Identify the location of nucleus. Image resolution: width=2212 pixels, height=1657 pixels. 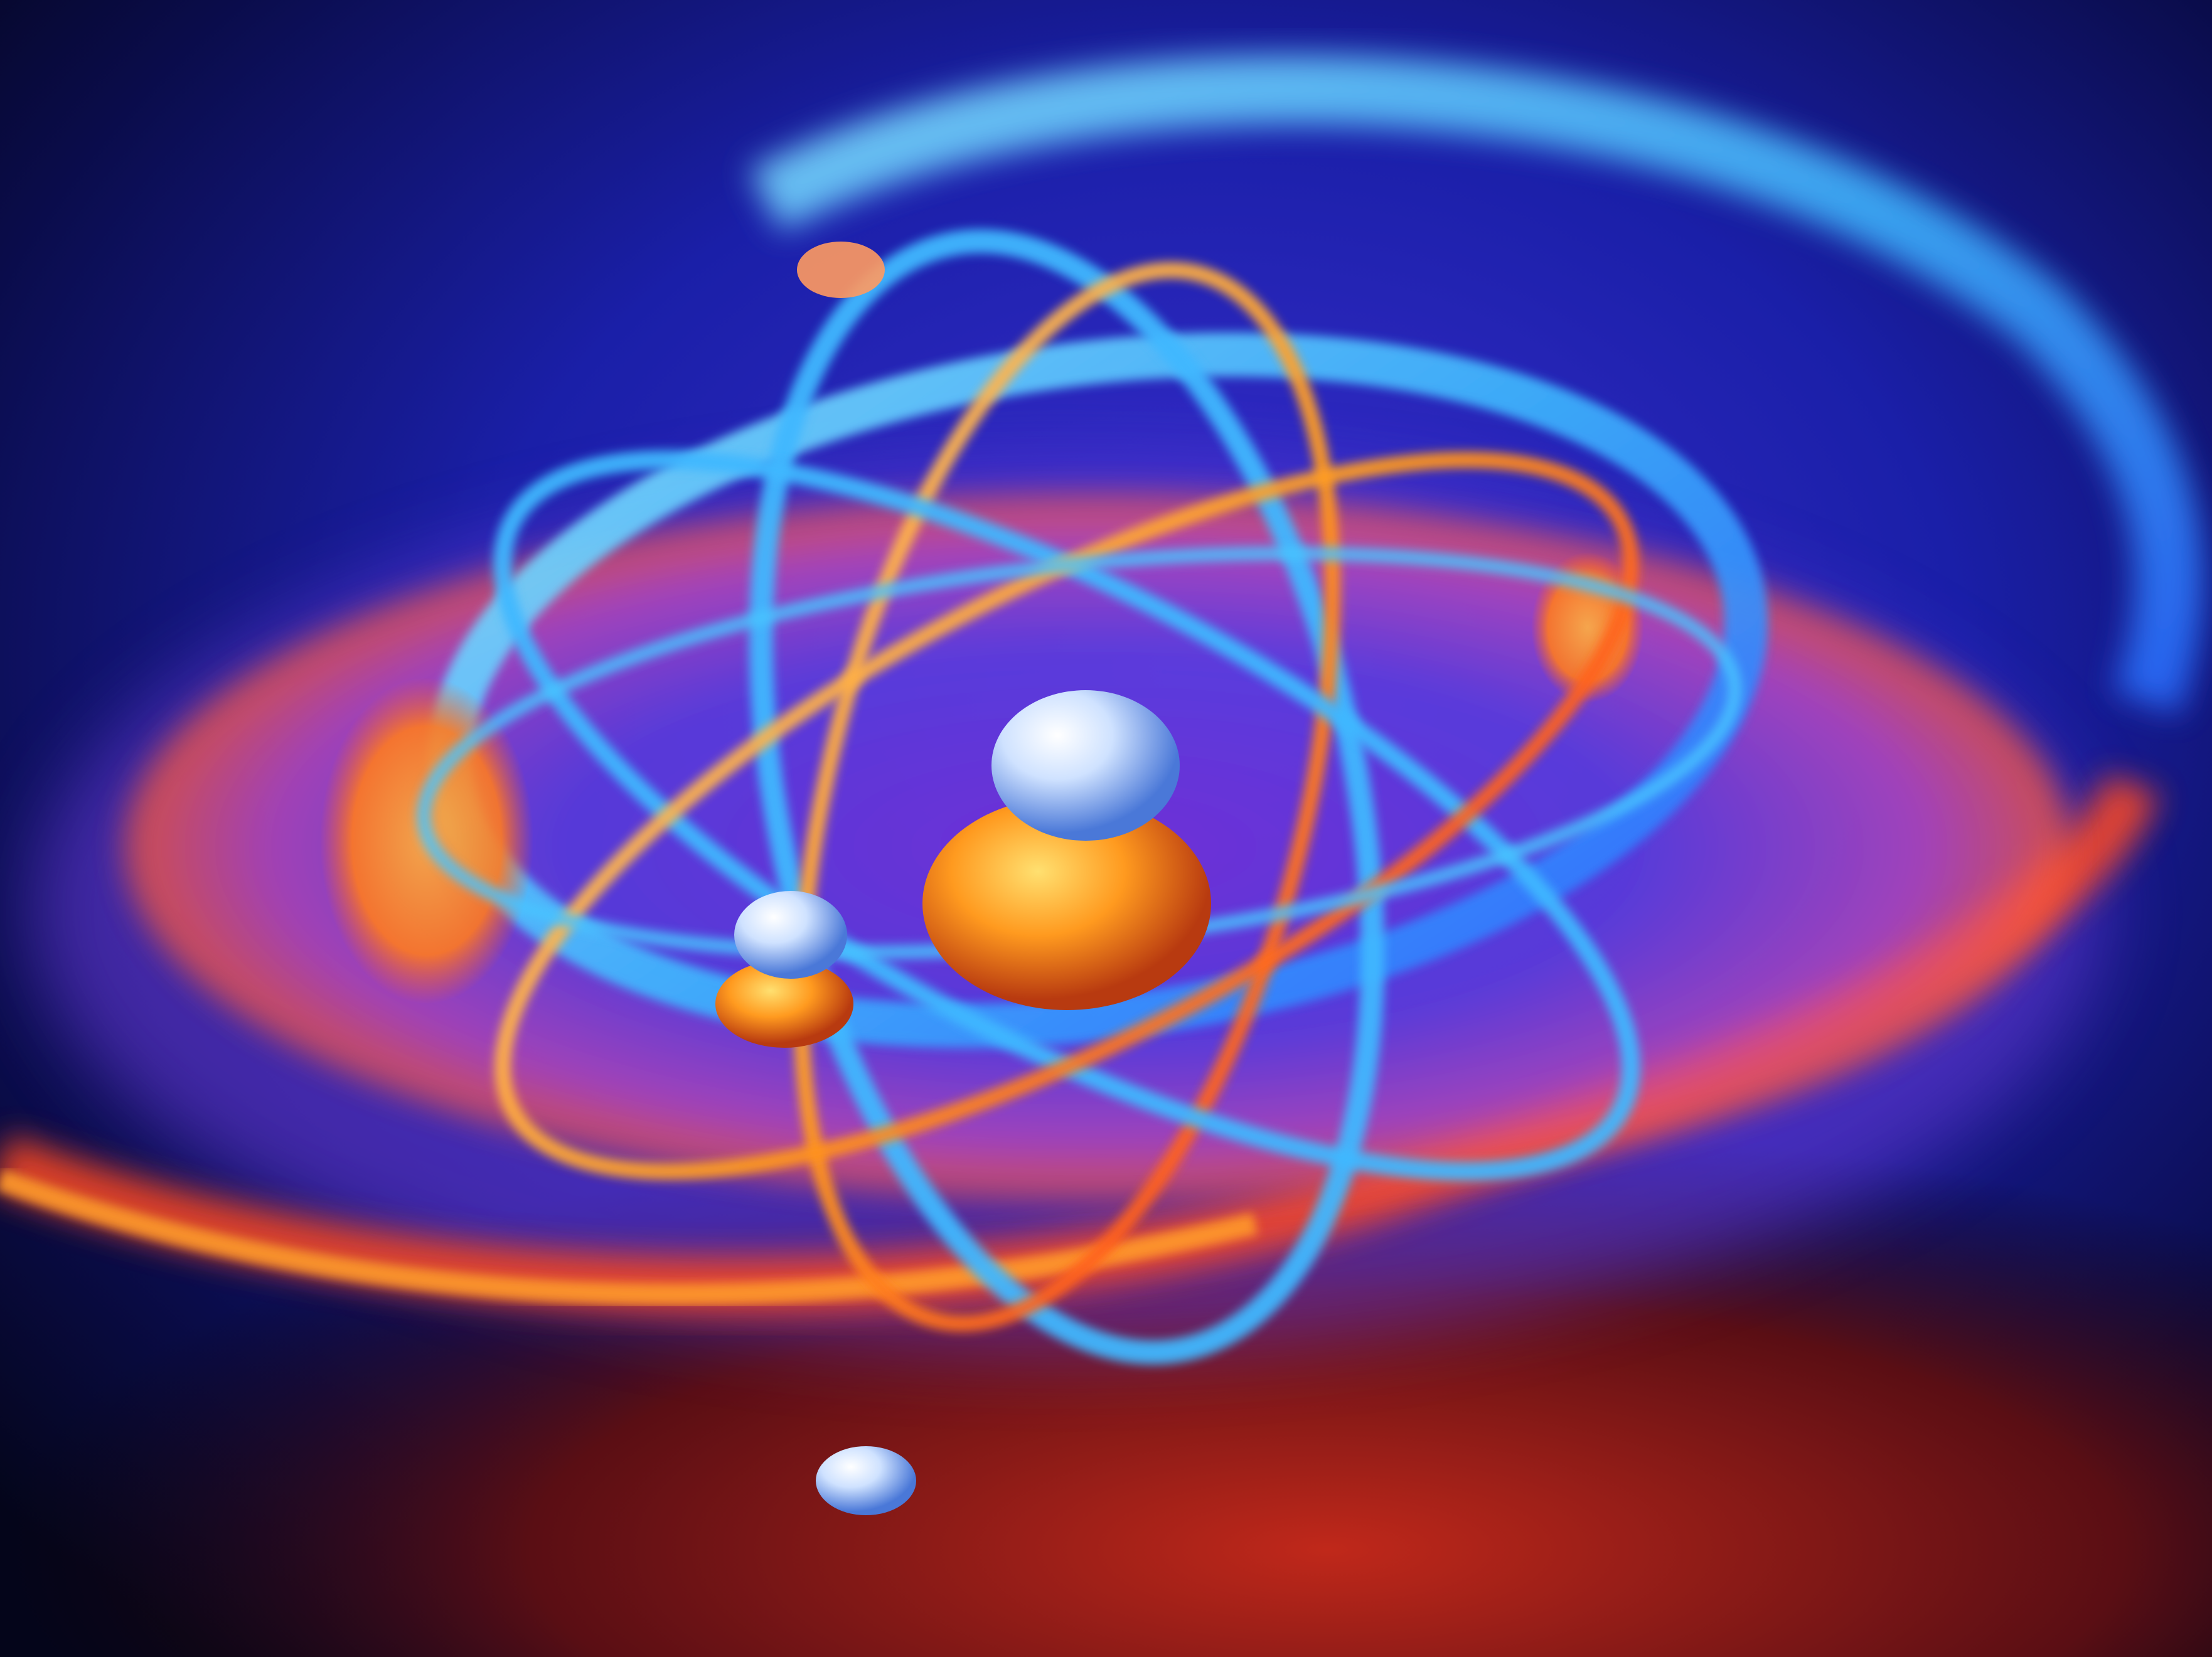
(963, 869).